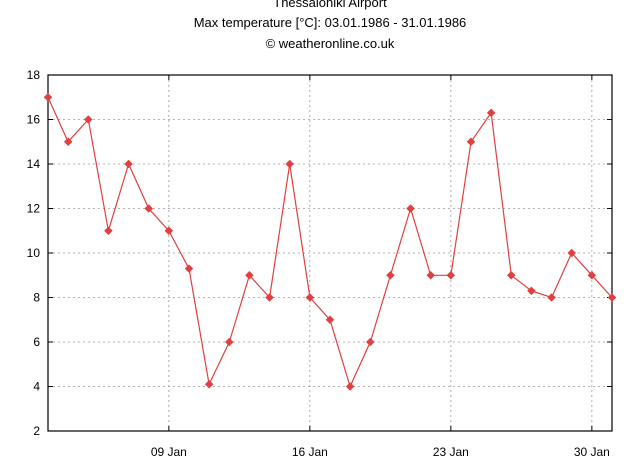  What do you see at coordinates (451, 452) in the screenshot?
I see `x-tick-label: 23 Jan` at bounding box center [451, 452].